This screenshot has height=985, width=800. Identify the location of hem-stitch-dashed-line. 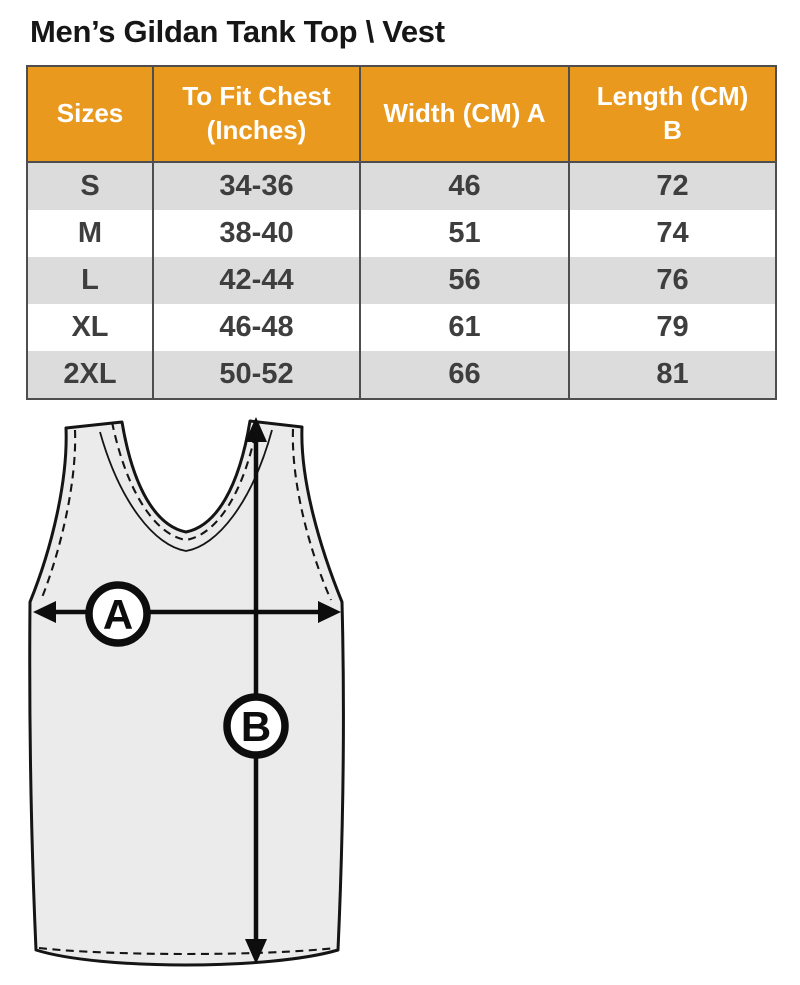
(187, 951).